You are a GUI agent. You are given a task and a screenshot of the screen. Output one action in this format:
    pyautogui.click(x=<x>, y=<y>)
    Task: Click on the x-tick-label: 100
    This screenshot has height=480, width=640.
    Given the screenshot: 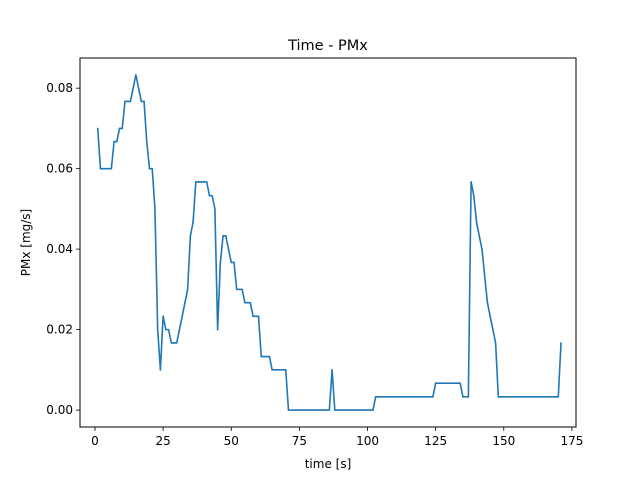 What is the action you would take?
    pyautogui.click(x=367, y=441)
    